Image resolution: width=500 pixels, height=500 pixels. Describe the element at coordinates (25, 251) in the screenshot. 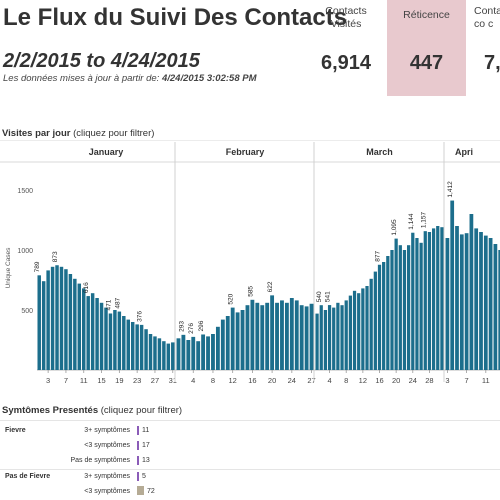

I see `y-tick-label: 1000` at that location.